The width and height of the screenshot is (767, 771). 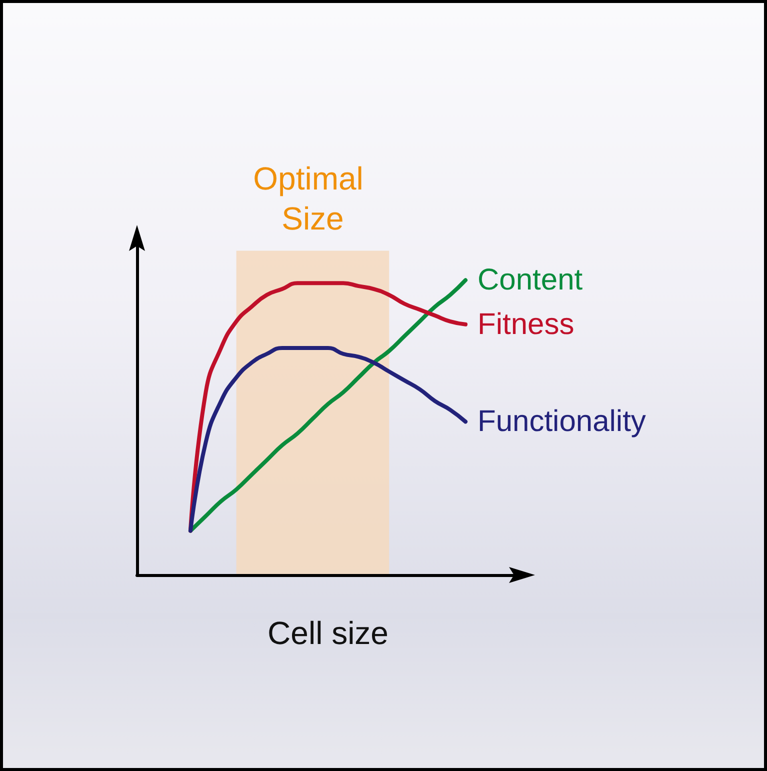 I want to click on x-axis-title: Cell size, so click(x=328, y=633).